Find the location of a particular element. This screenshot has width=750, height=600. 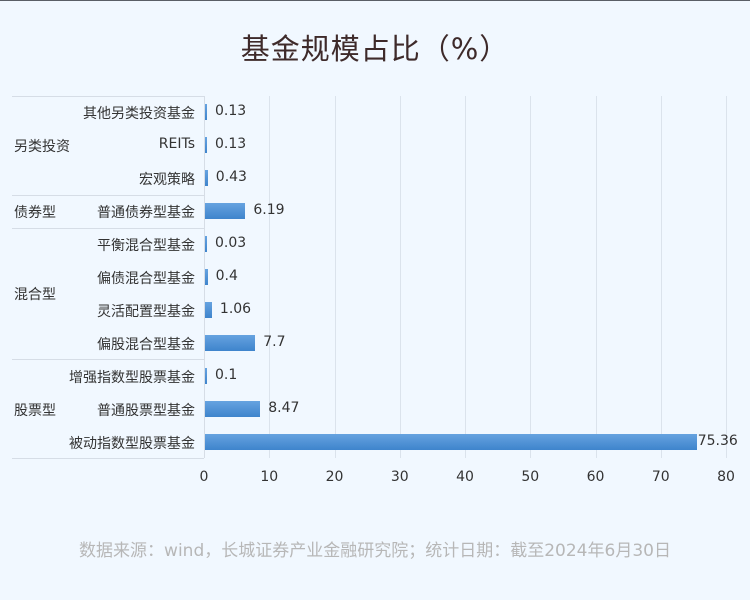

value-label: 0.43 is located at coordinates (231, 177).